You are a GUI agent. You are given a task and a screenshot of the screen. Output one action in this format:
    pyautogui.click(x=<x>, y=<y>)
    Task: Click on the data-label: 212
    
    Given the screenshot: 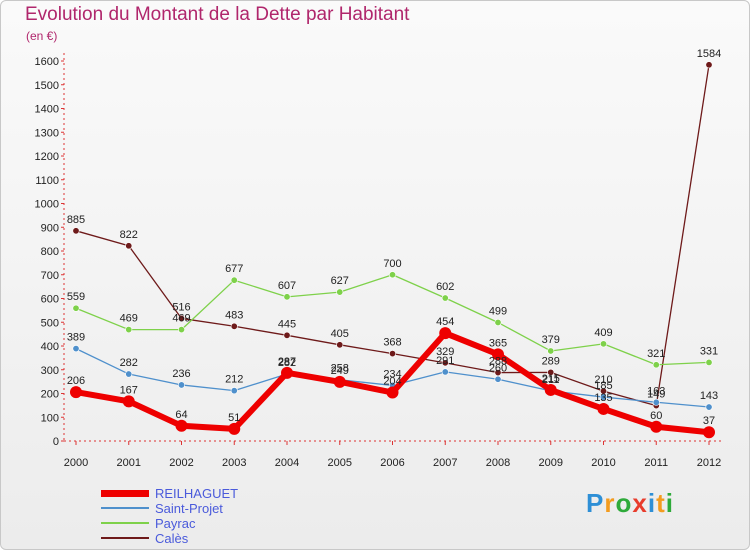 What is the action you would take?
    pyautogui.click(x=234, y=380)
    